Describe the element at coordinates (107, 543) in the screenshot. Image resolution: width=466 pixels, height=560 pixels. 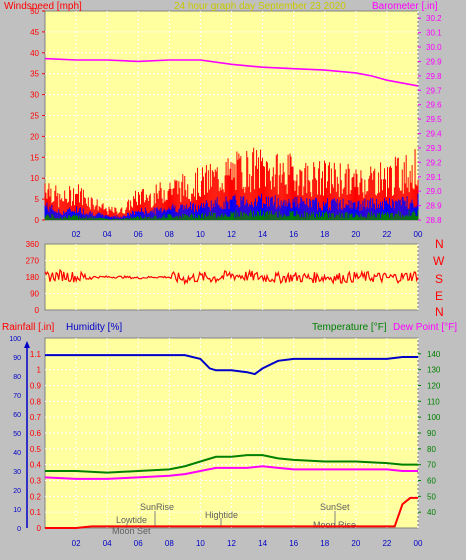
I see `x-tick-label: 04` at that location.